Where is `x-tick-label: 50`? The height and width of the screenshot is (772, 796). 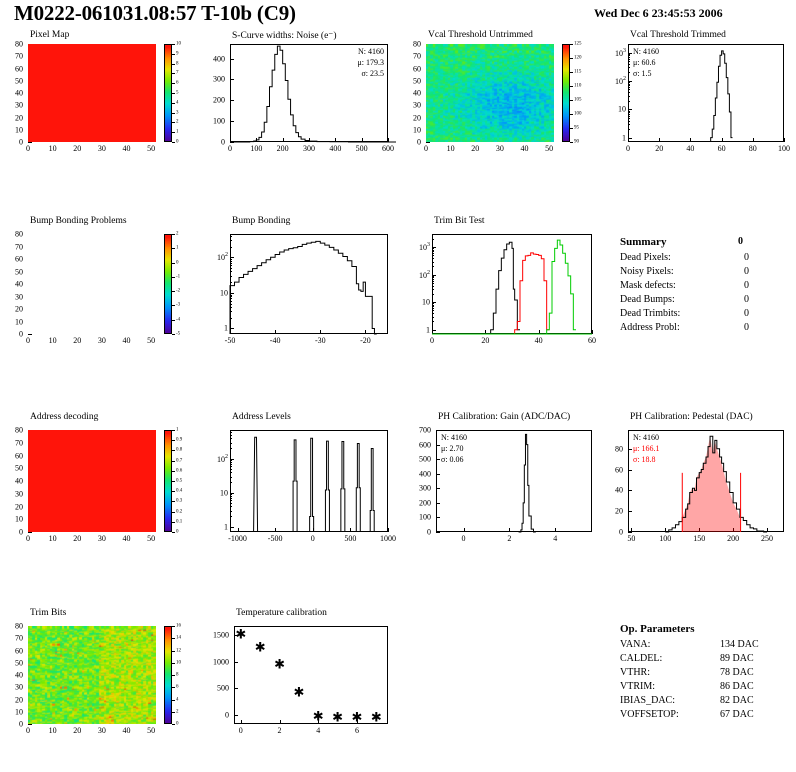 x-tick-label: 50 is located at coordinates (151, 730).